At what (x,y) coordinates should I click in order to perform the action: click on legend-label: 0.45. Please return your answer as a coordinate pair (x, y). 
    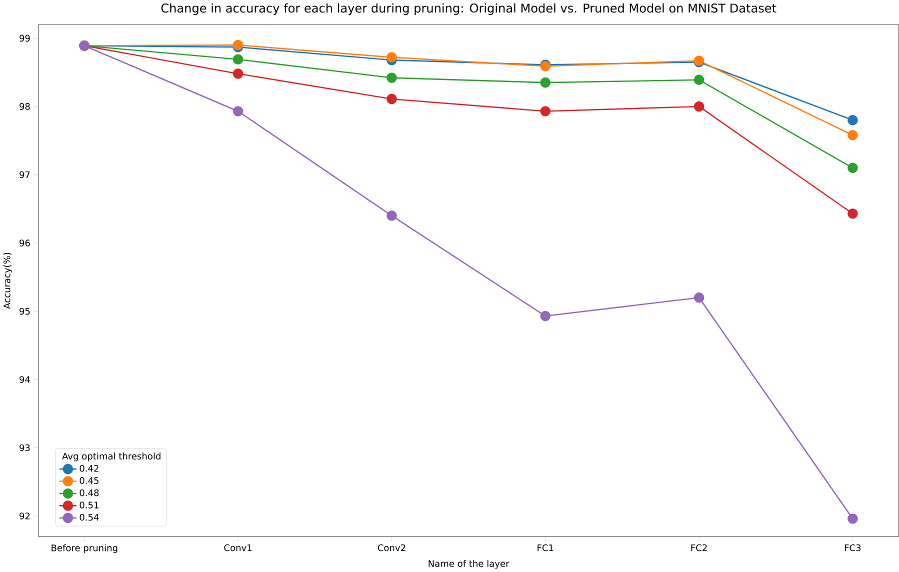
    Looking at the image, I should click on (89, 480).